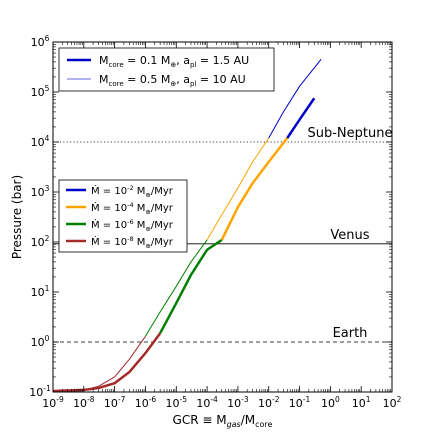 The image size is (436, 440). What do you see at coordinates (40, 91) in the screenshot?
I see `y-tick-label: 10⁵` at bounding box center [40, 91].